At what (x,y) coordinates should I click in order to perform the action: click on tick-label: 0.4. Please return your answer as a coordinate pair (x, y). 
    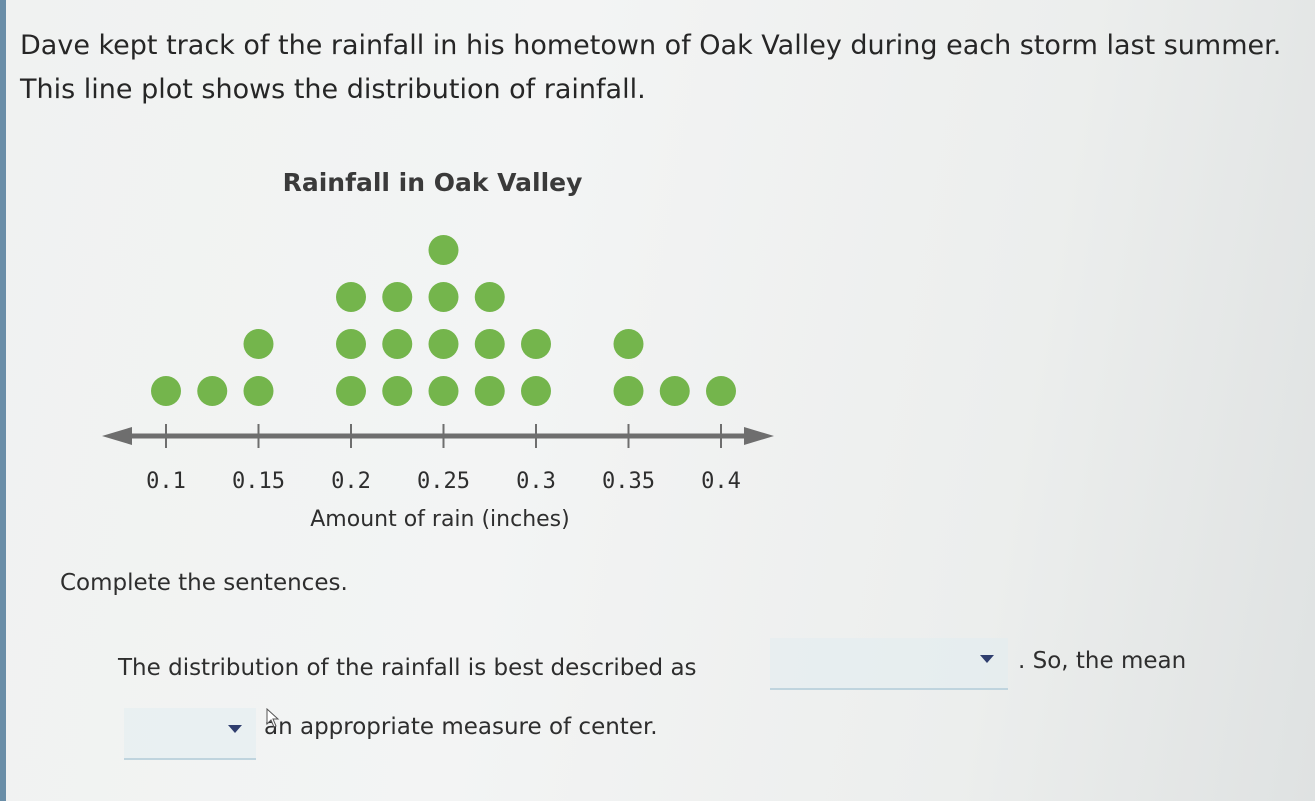
    Looking at the image, I should click on (721, 481).